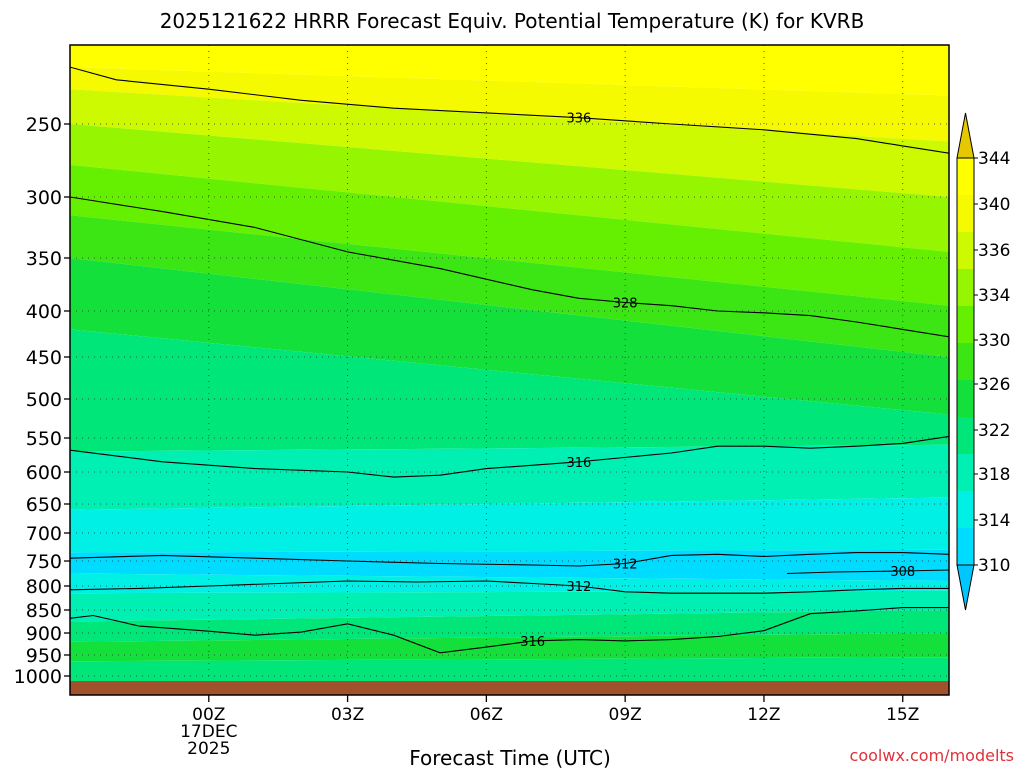 Image resolution: width=1024 pixels, height=768 pixels. What do you see at coordinates (347, 715) in the screenshot?
I see `x-tick-label: 03Z` at bounding box center [347, 715].